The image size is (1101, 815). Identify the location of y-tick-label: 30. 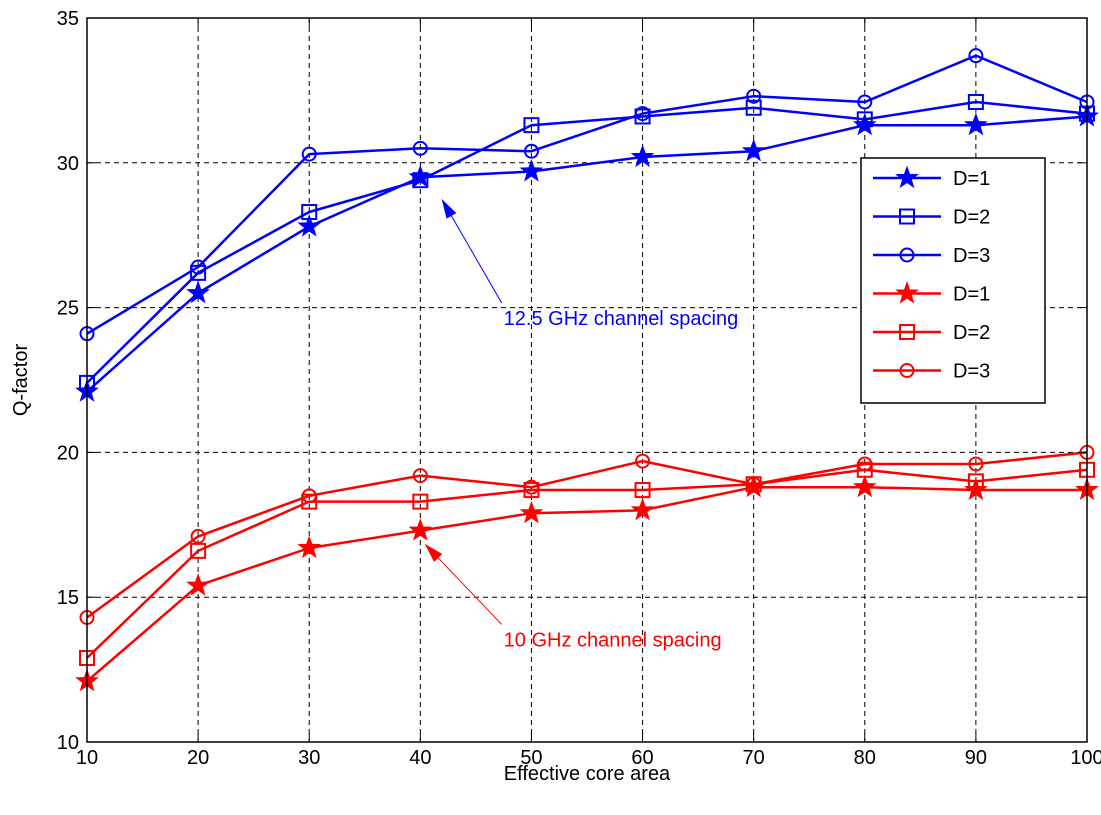
(68, 164).